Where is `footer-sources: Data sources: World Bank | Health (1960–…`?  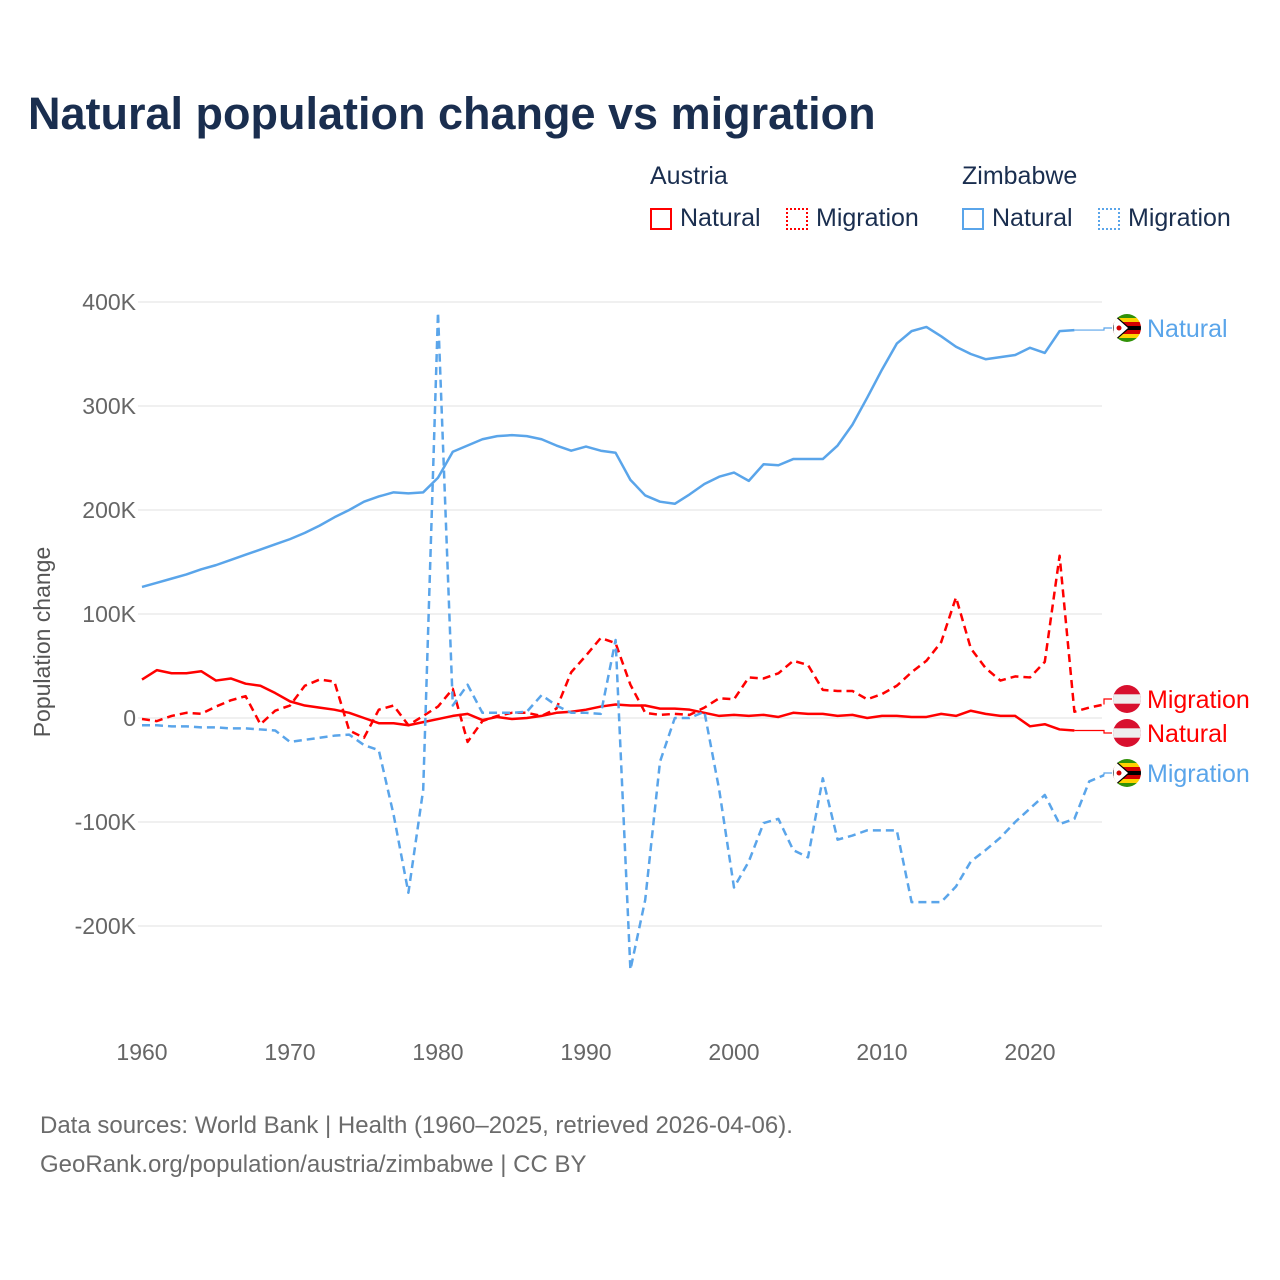
footer-sources: Data sources: World Bank | Health (1960–… is located at coordinates (416, 1125).